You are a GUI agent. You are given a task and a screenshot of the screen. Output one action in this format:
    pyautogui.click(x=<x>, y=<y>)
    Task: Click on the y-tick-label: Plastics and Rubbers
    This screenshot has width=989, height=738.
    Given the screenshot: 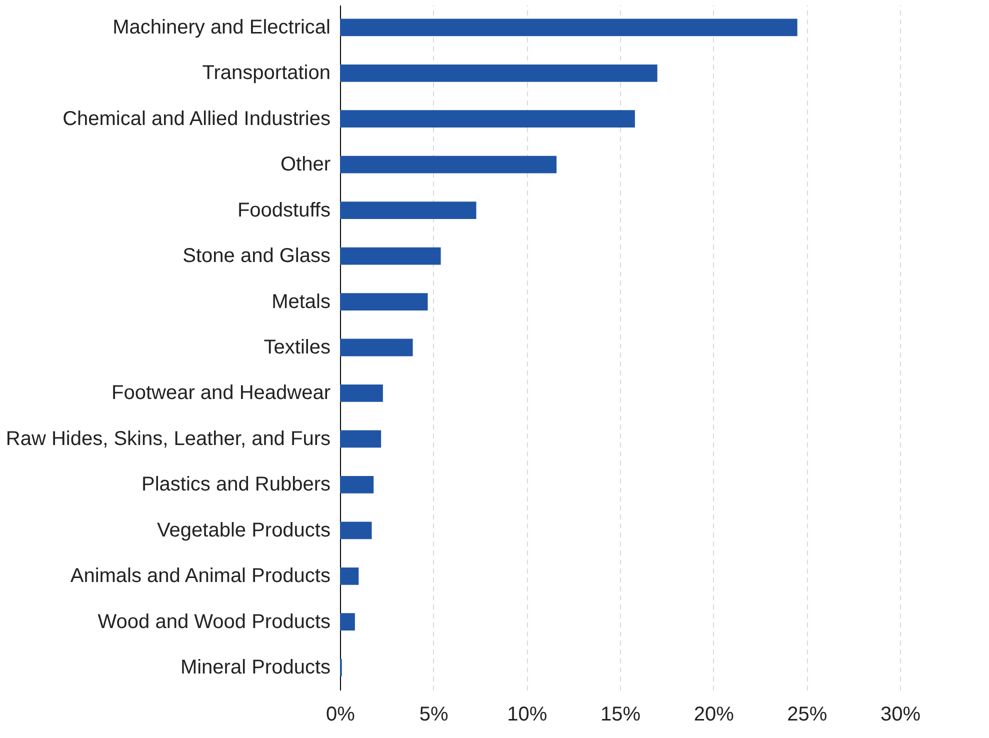 What is the action you would take?
    pyautogui.click(x=236, y=485)
    